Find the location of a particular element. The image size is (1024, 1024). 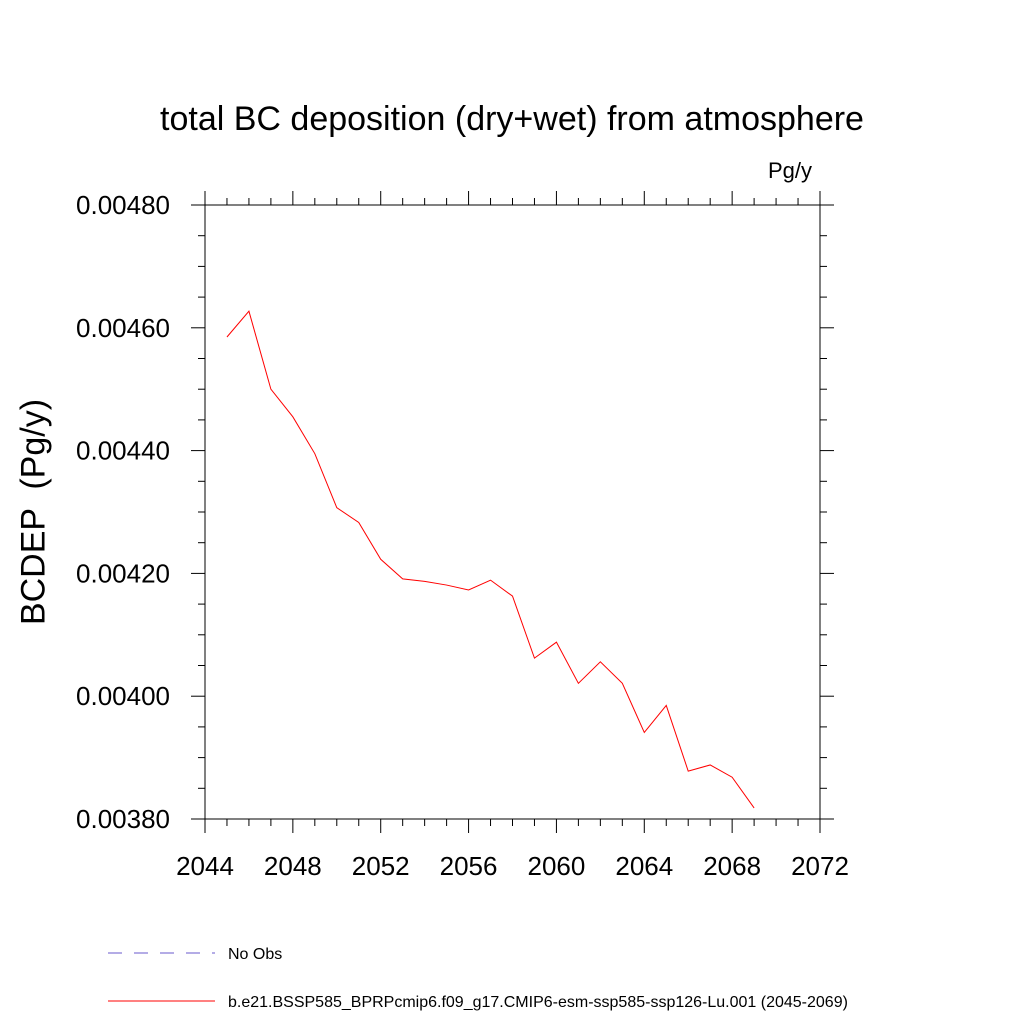

x-tick-label: 2044 is located at coordinates (205, 866).